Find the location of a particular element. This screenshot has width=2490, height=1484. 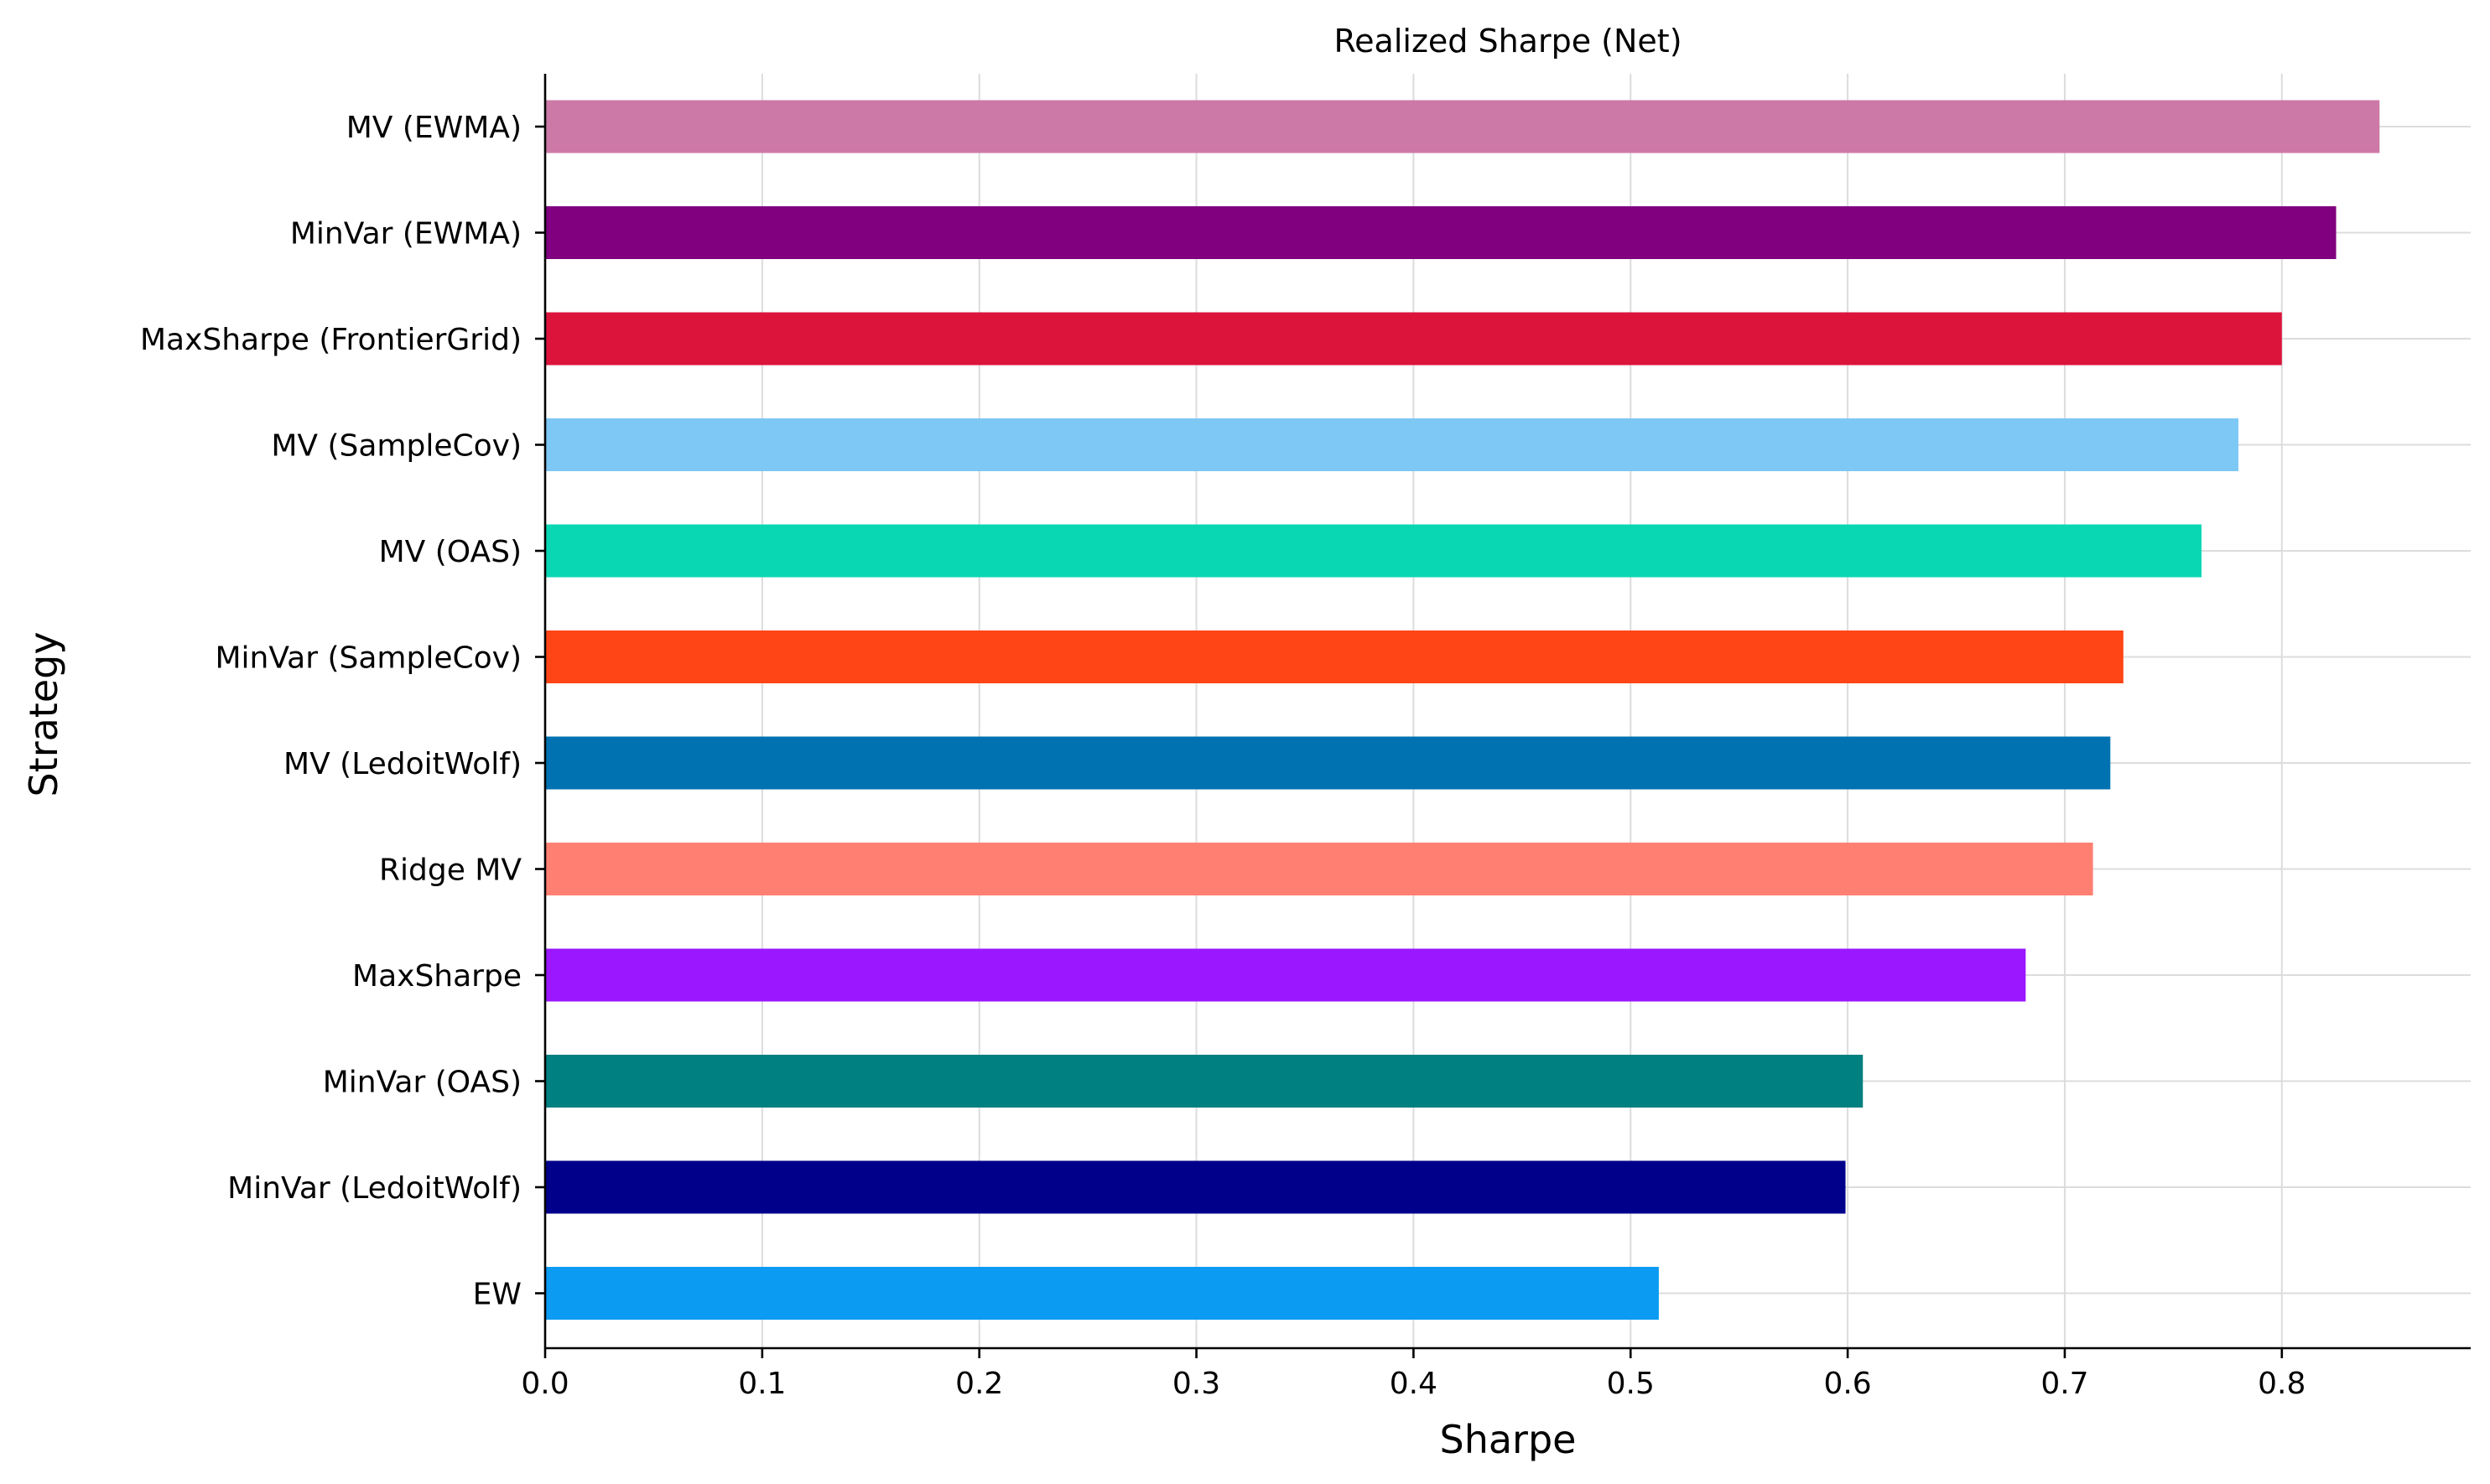

y-tick-label: EW is located at coordinates (497, 1295).